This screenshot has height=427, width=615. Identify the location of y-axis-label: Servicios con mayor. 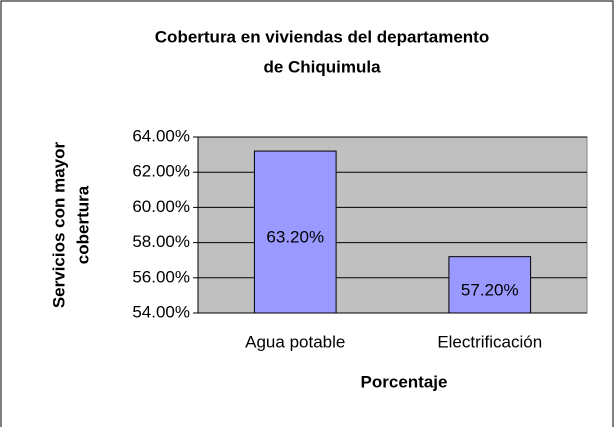
(58, 224).